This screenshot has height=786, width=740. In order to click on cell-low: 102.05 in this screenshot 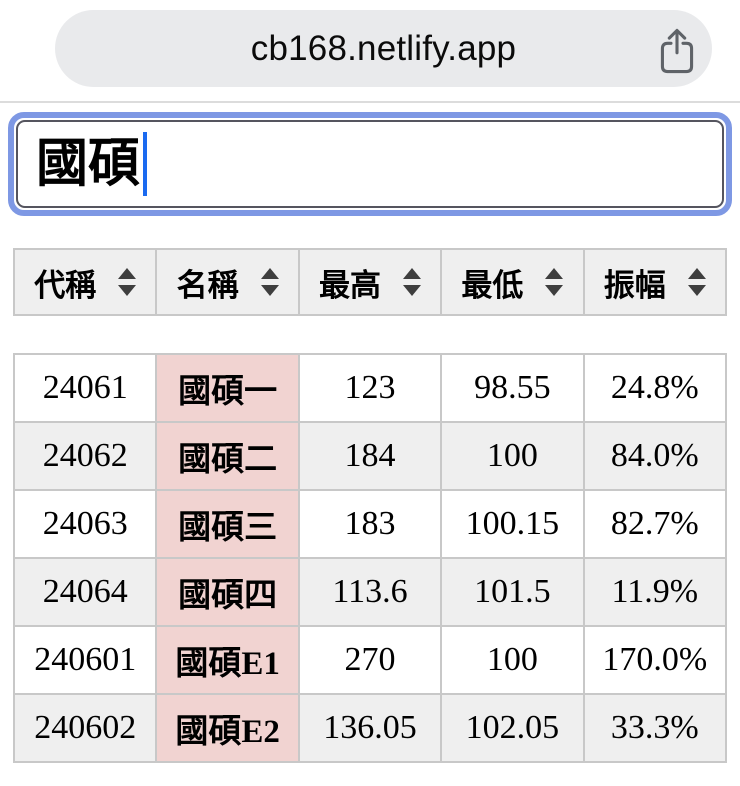, I will do `click(512, 728)`.